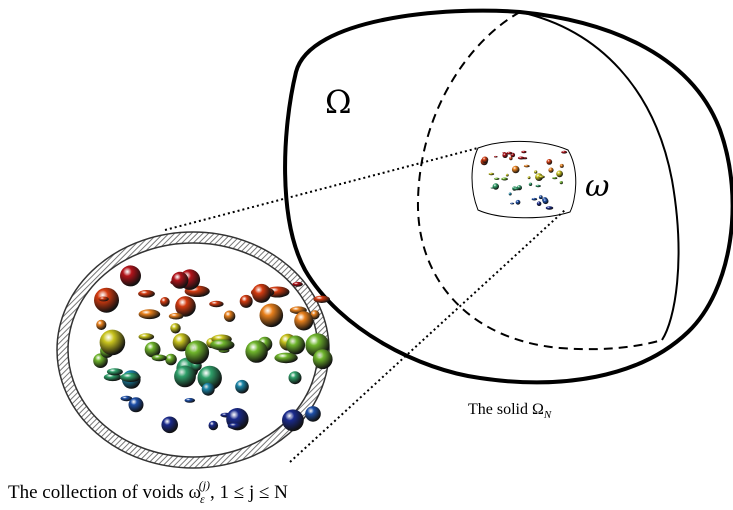 This screenshot has width=733, height=510. Describe the element at coordinates (510, 411) in the screenshot. I see `solid-caption: The solid ΩN` at that location.